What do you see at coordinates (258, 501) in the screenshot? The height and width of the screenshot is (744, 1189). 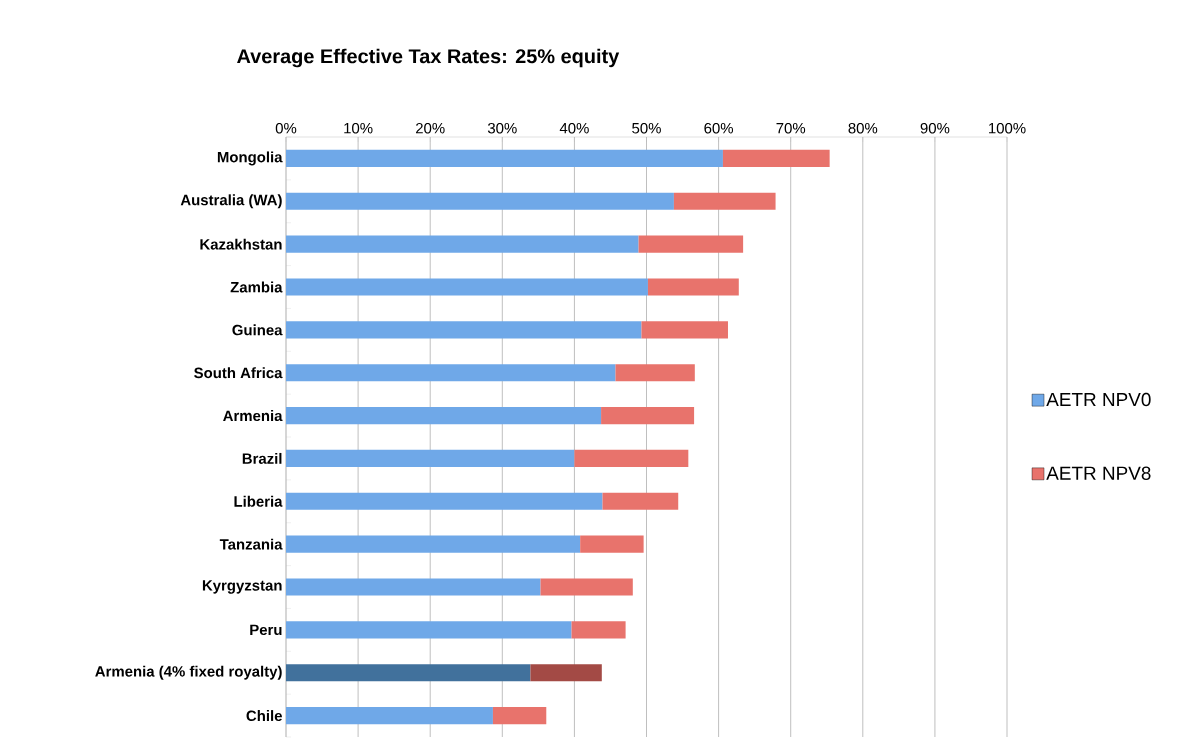 I see `y-tick-label: Liberia` at bounding box center [258, 501].